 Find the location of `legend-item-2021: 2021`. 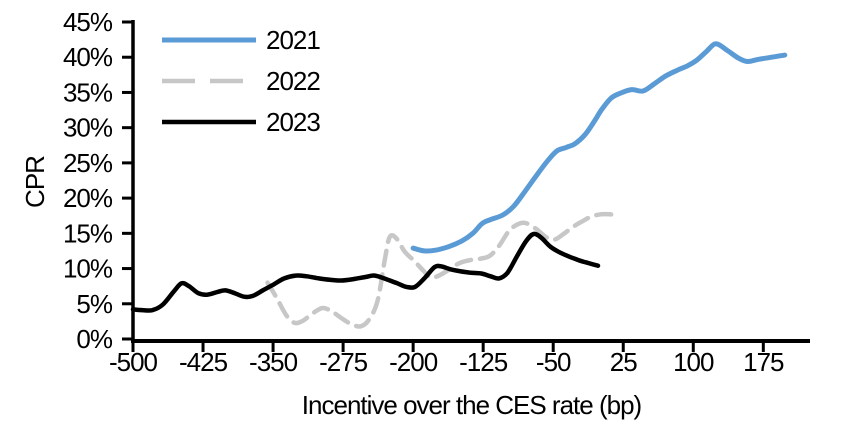

legend-item-2021: 2021 is located at coordinates (241, 39).